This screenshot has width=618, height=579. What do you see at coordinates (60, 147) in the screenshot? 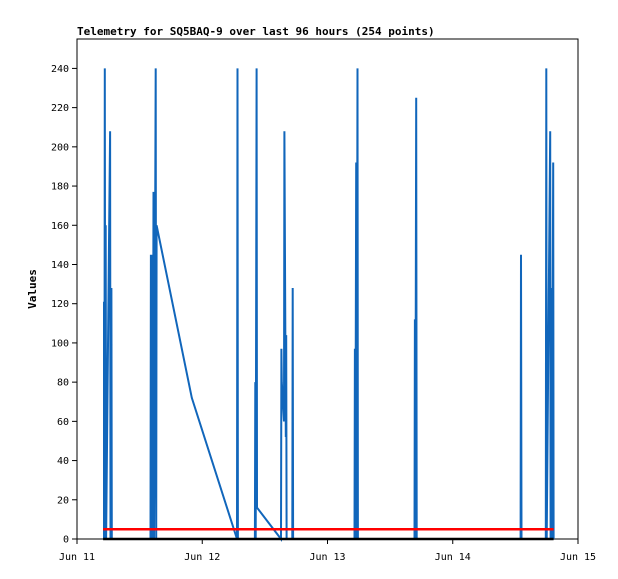
I see `y-tick-label: 200` at bounding box center [60, 147].